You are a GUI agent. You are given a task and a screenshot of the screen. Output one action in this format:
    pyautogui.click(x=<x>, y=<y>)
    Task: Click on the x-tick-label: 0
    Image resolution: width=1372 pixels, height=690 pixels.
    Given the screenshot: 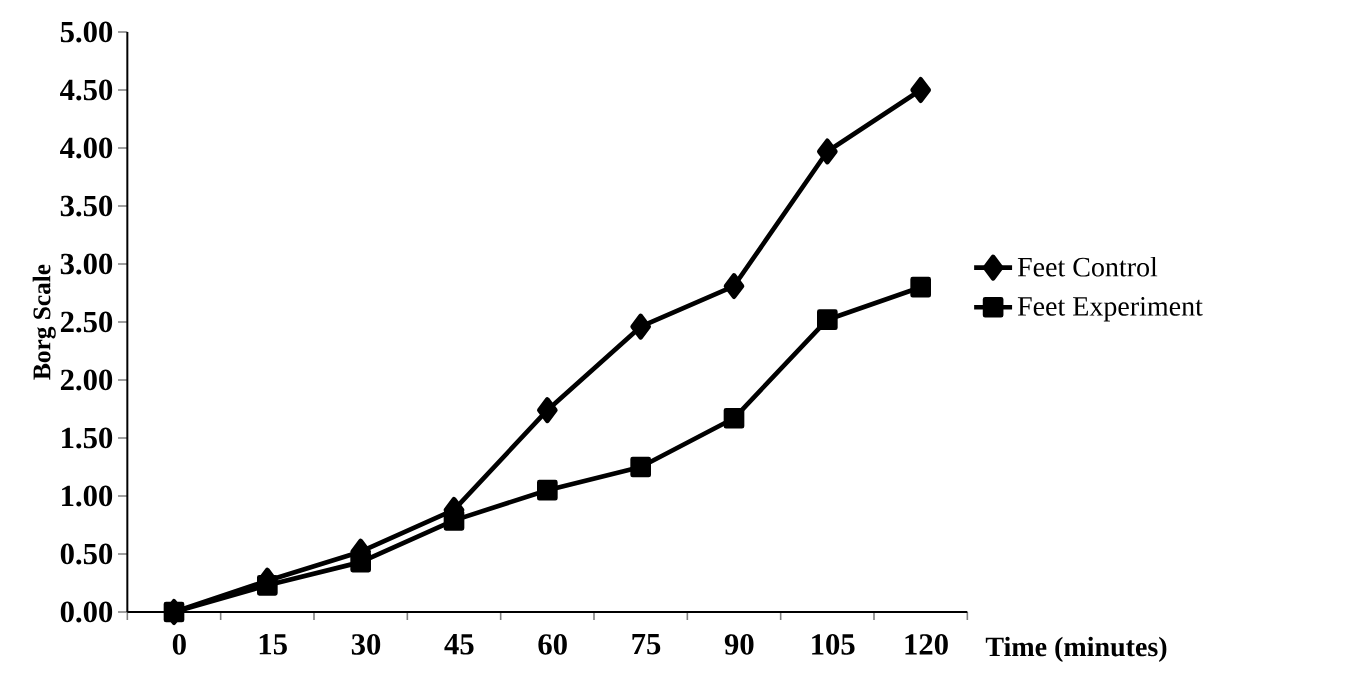 What is the action you would take?
    pyautogui.click(x=179, y=644)
    